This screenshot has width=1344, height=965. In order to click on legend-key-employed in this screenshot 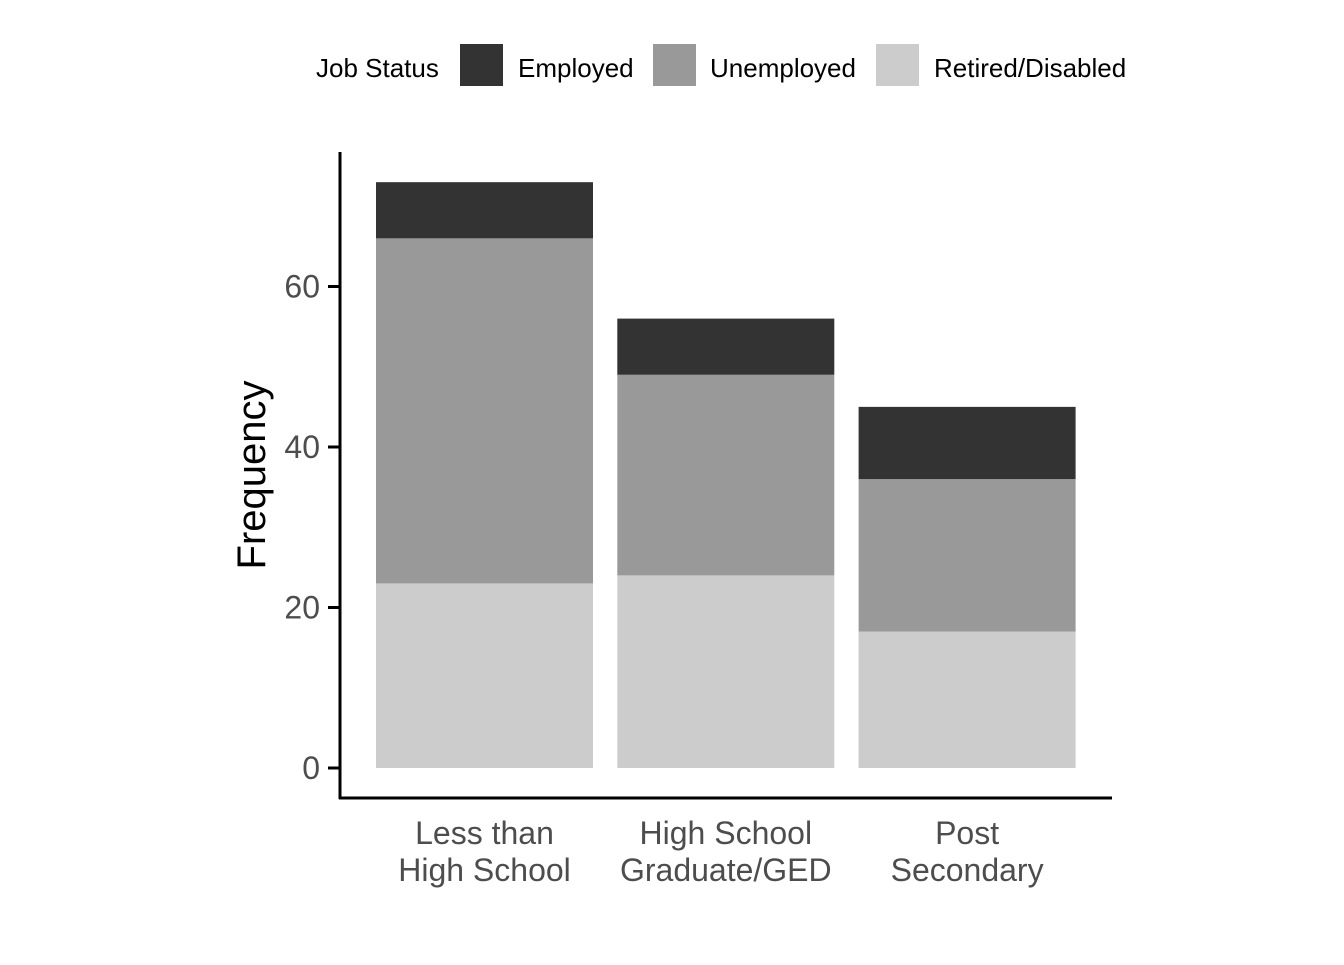, I will do `click(481, 65)`.